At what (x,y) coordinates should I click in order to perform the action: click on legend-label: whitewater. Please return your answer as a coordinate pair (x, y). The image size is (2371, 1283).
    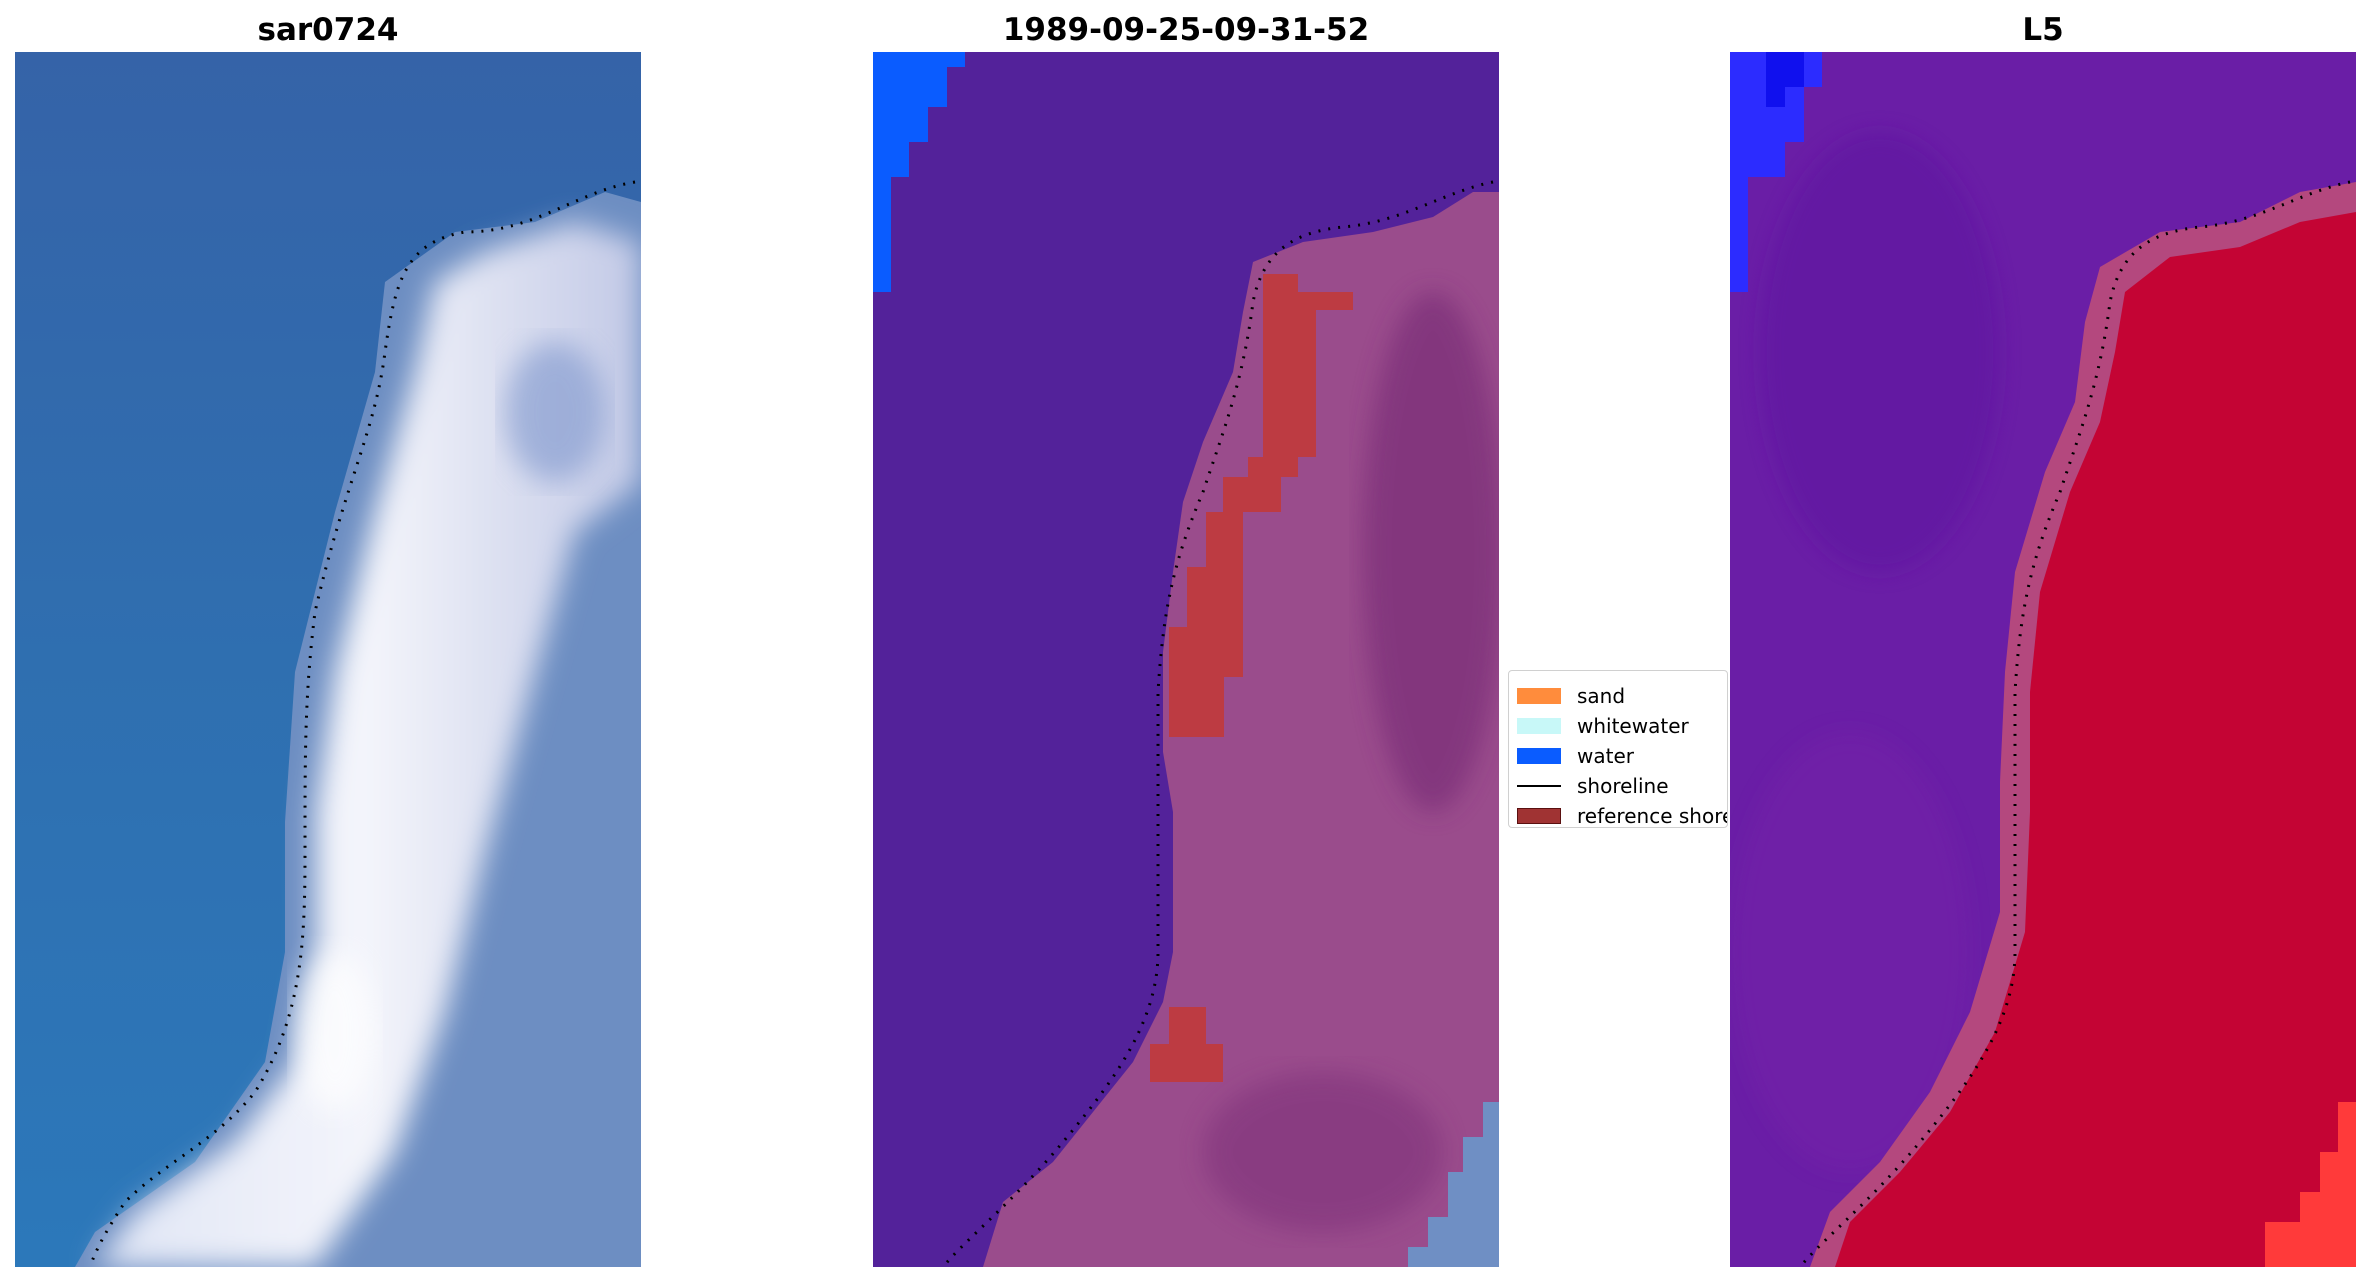
    Looking at the image, I should click on (1633, 726).